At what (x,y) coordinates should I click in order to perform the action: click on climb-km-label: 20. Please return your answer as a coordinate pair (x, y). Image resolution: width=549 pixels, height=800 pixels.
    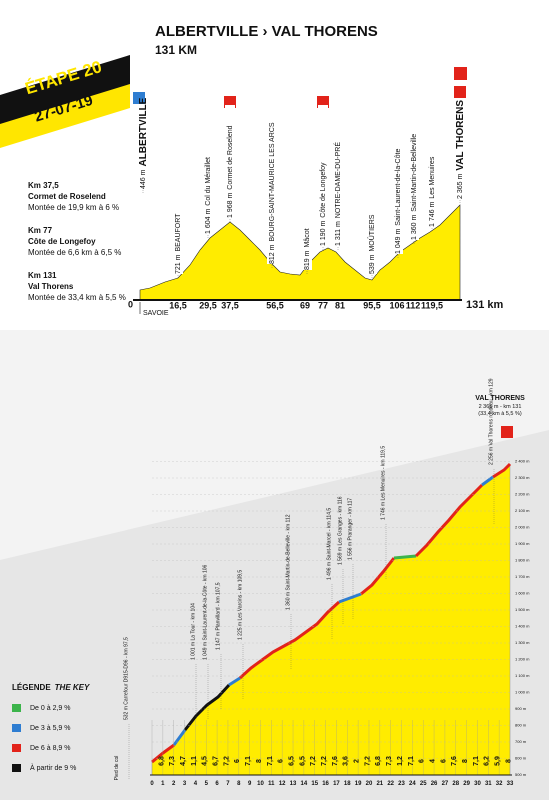
    Looking at the image, I should click on (369, 784).